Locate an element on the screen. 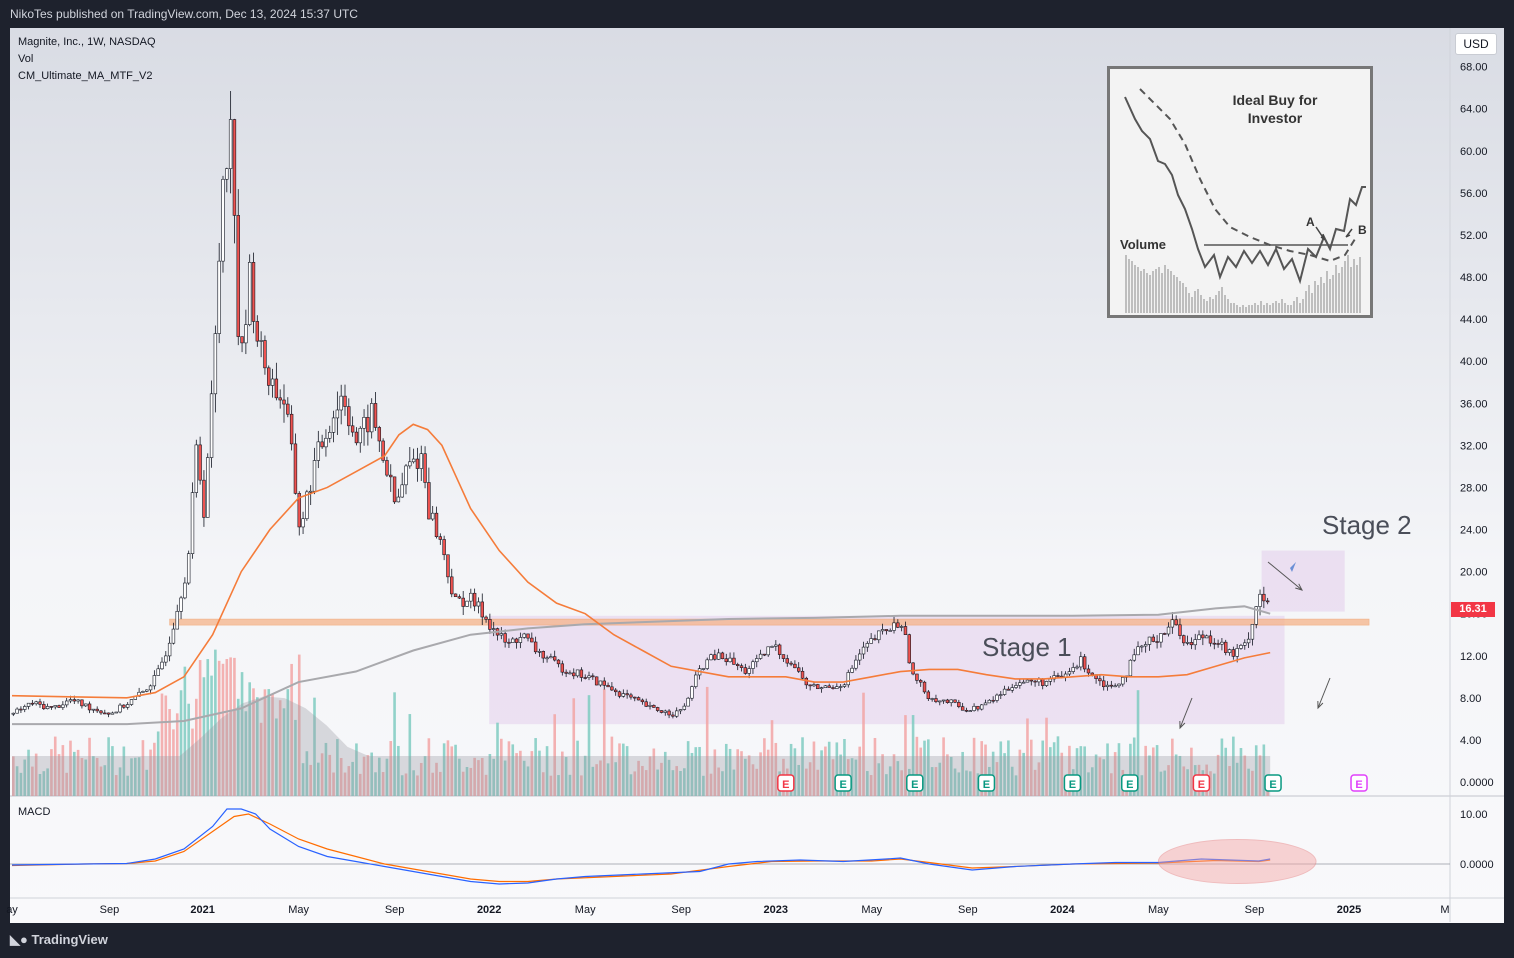  x-tick-label: 2021 is located at coordinates (202, 910).